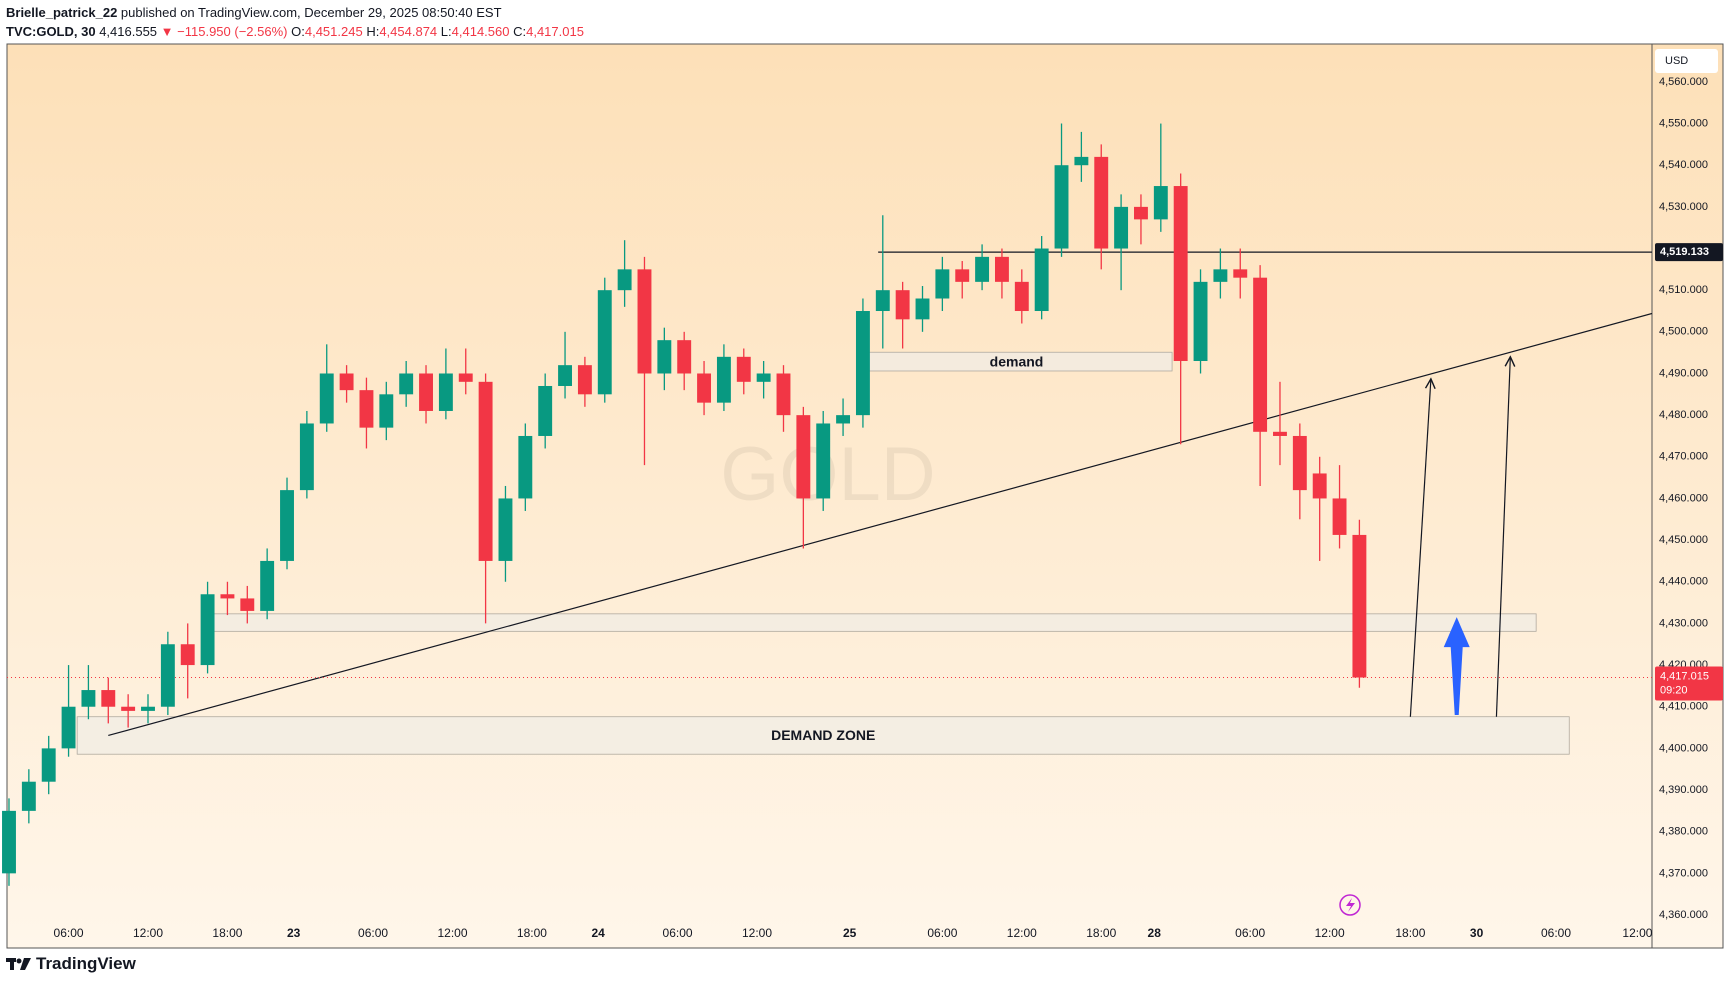 This screenshot has height=982, width=1730. Describe the element at coordinates (1683, 207) in the screenshot. I see `y-tick-label: 4,530.000` at that location.